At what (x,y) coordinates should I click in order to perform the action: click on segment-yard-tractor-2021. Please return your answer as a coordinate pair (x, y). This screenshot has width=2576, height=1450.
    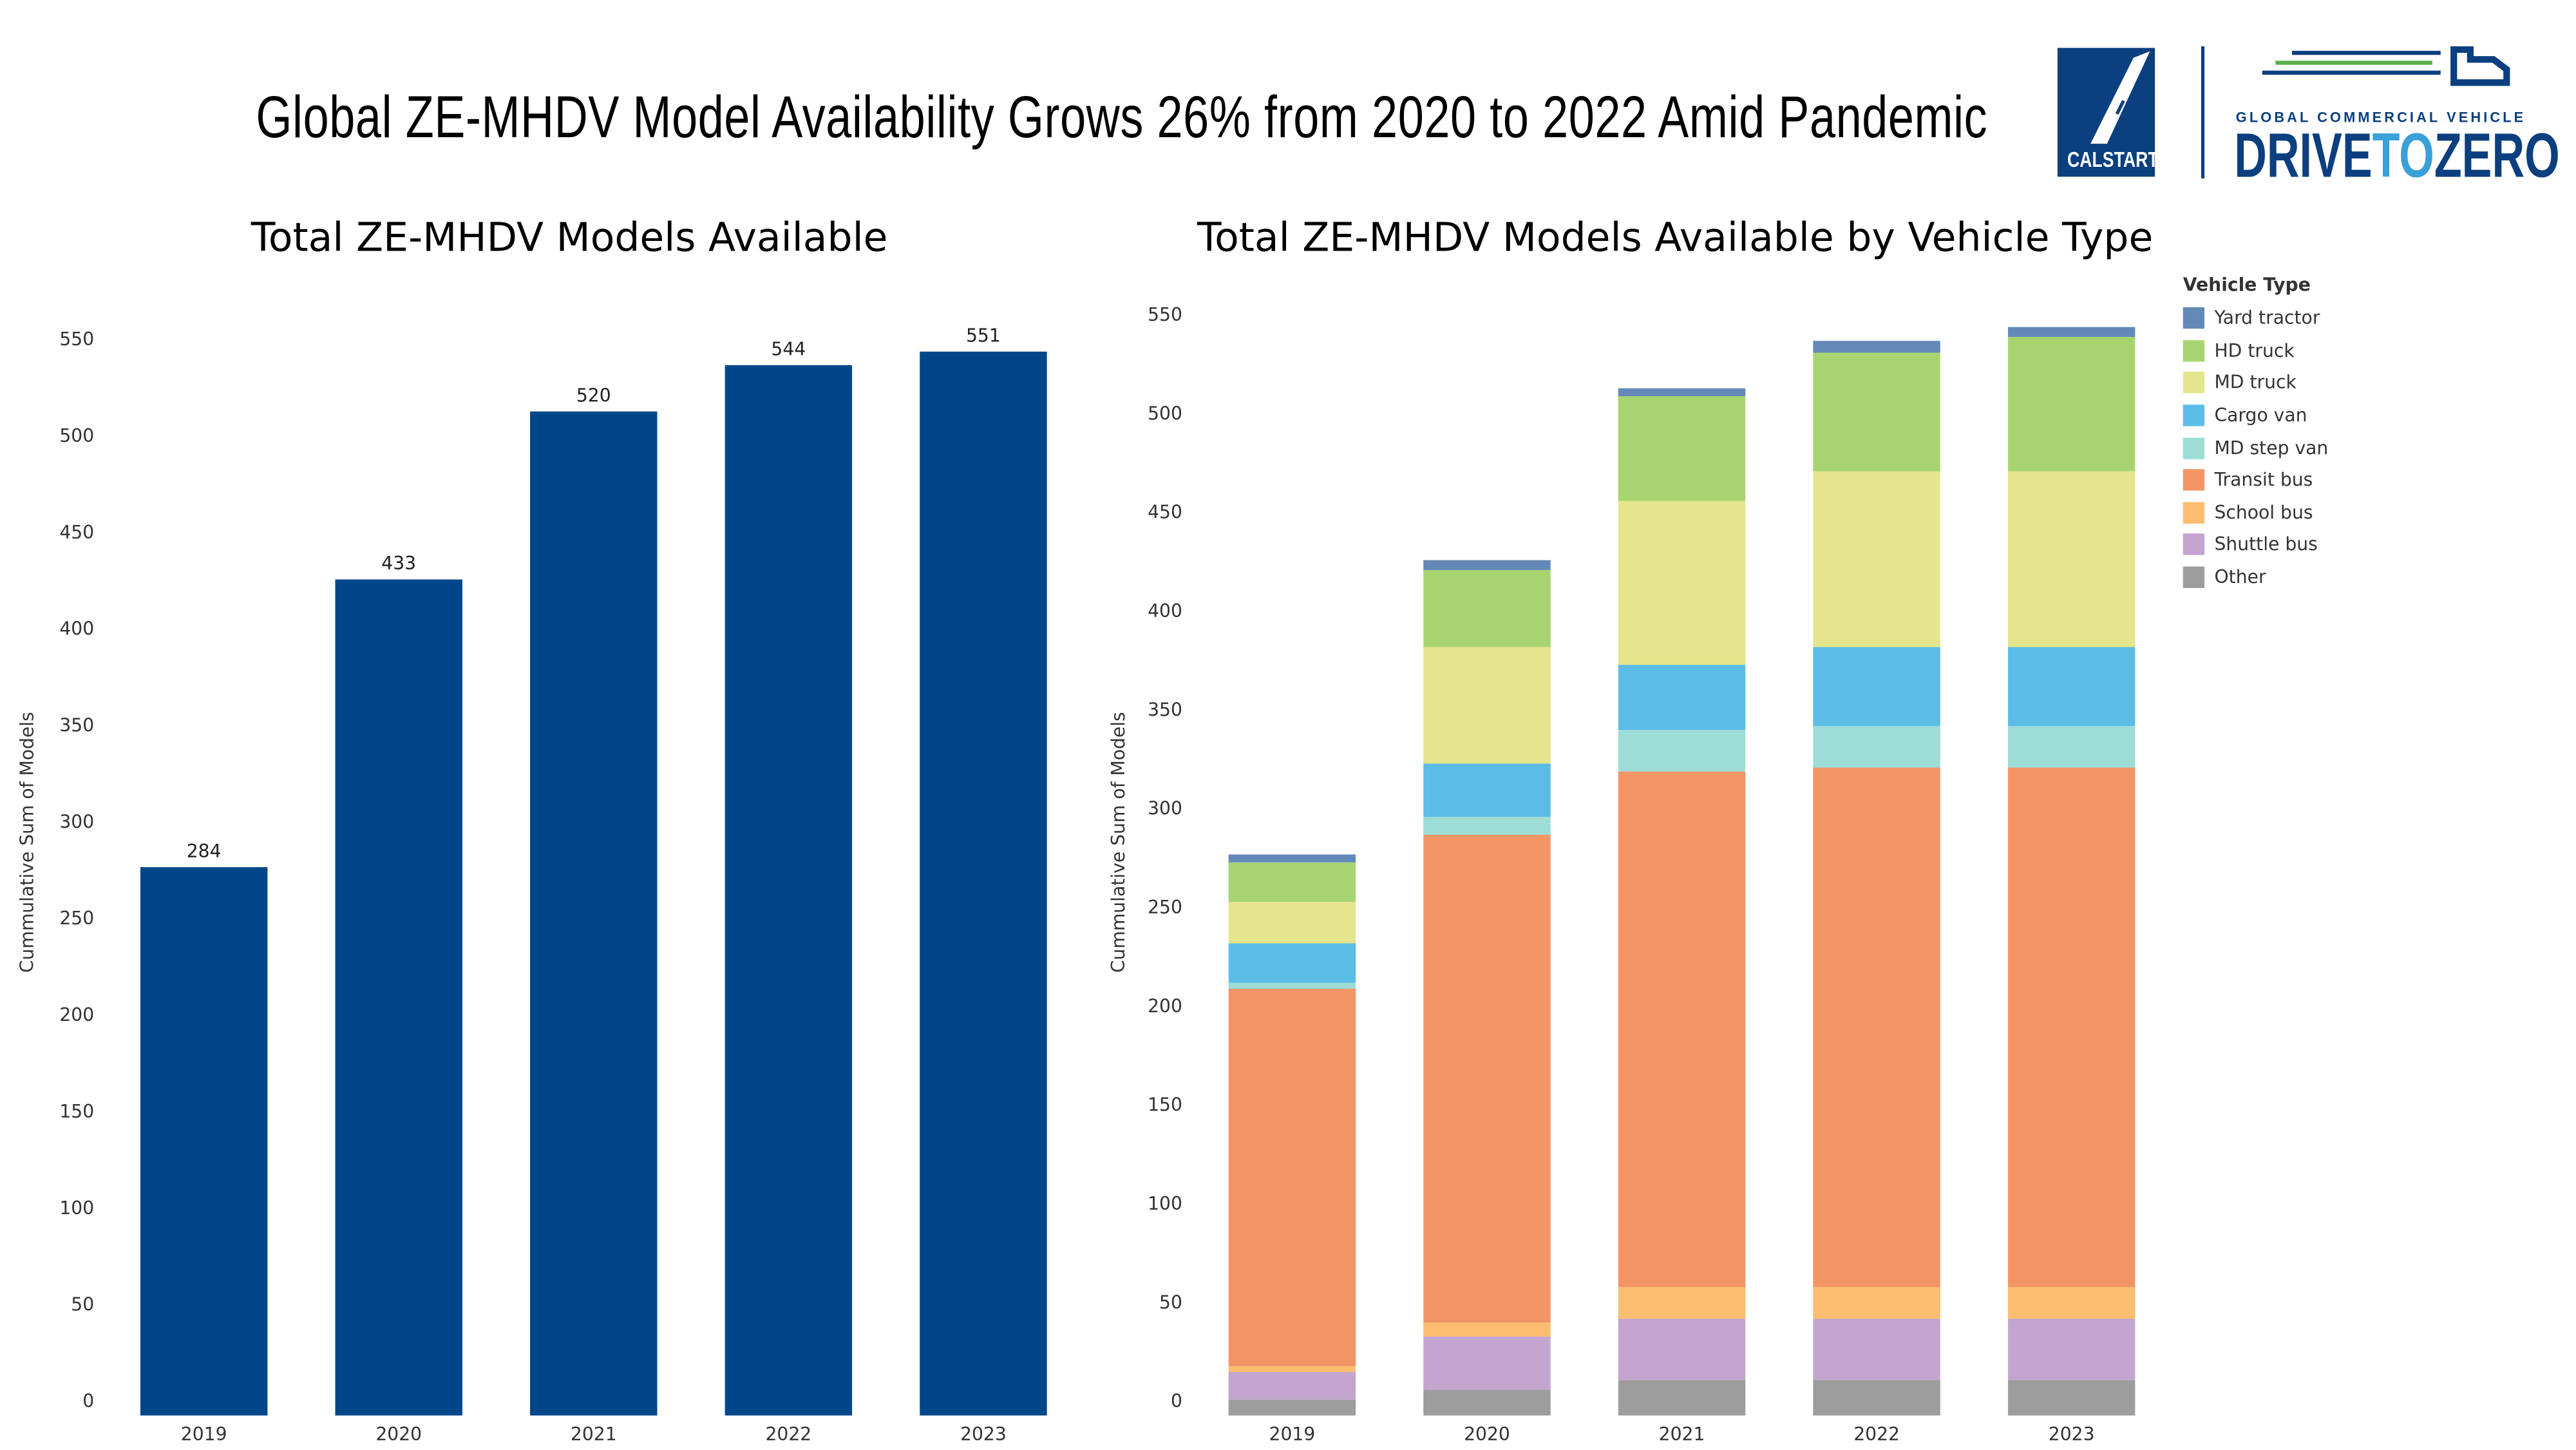
    Looking at the image, I should click on (1682, 393).